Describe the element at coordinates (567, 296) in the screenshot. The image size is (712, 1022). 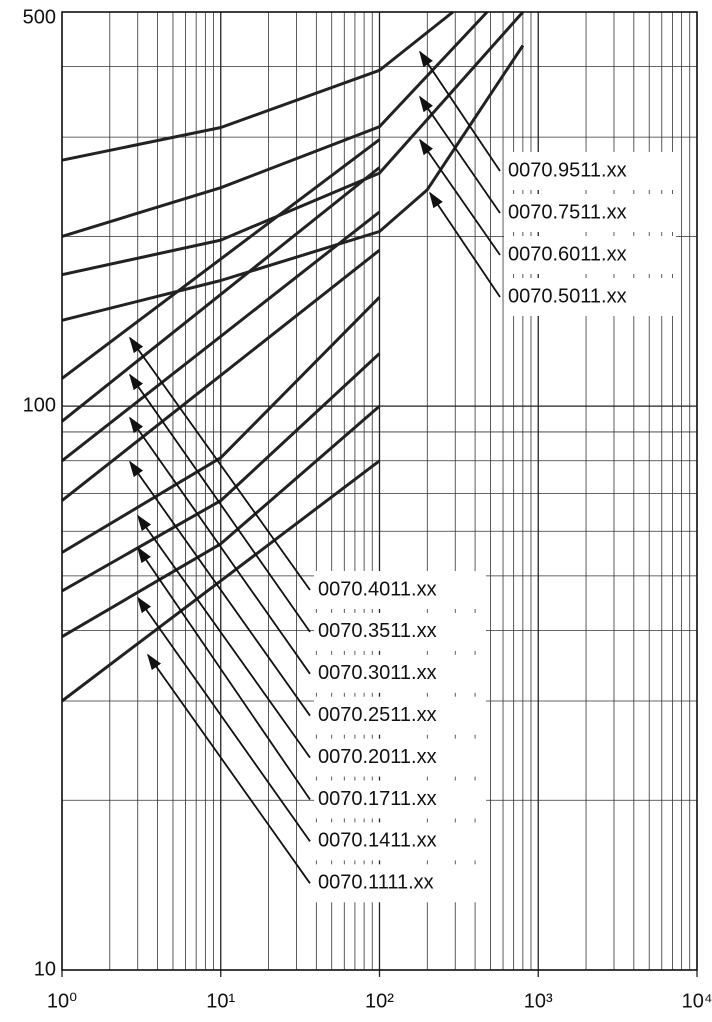
I see `series-label: 0070.5011.xx` at that location.